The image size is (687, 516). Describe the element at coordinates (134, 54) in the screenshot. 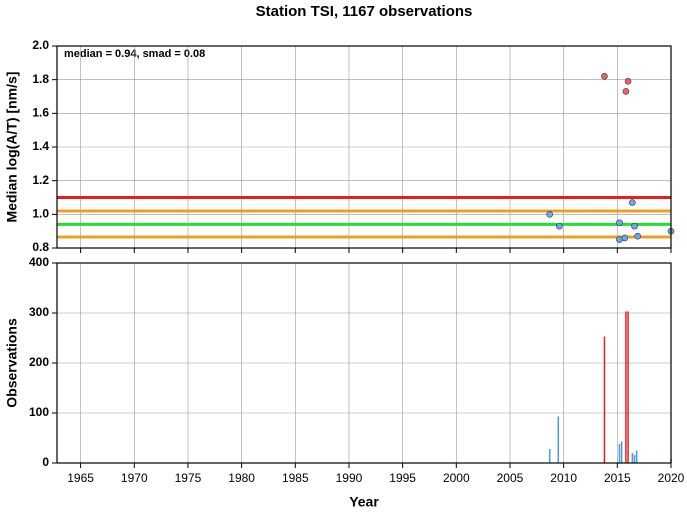

I see `annotation: median = 0.94, smad = 0.08` at that location.